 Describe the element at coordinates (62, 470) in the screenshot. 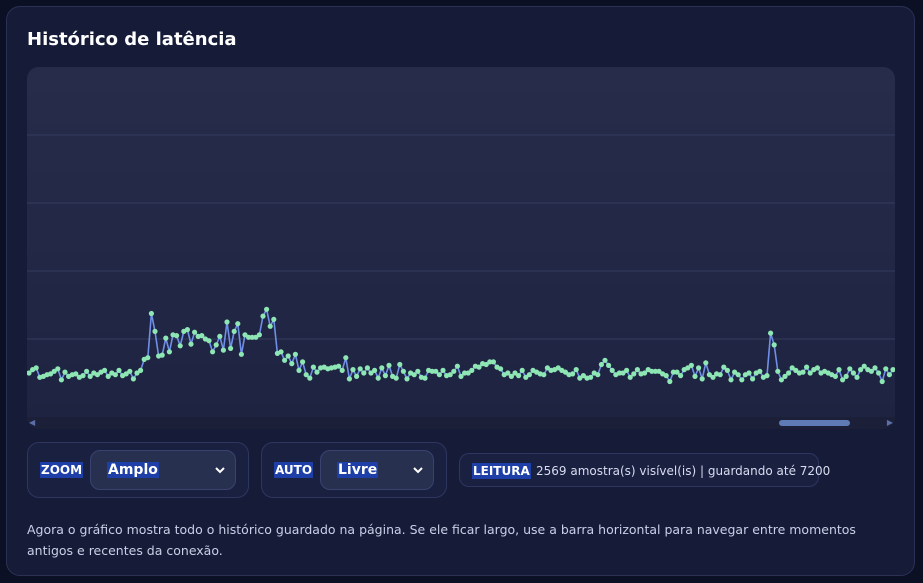

I see `zoom-label: ZOOM` at that location.